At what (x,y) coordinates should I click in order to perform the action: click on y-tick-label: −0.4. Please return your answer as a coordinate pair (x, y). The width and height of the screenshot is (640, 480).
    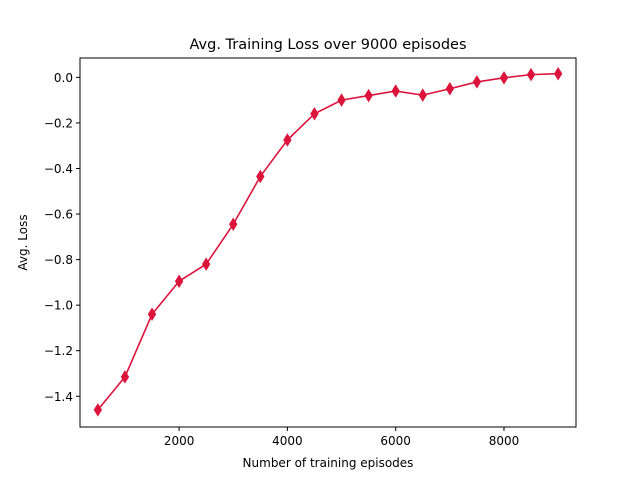
    Looking at the image, I should click on (58, 169).